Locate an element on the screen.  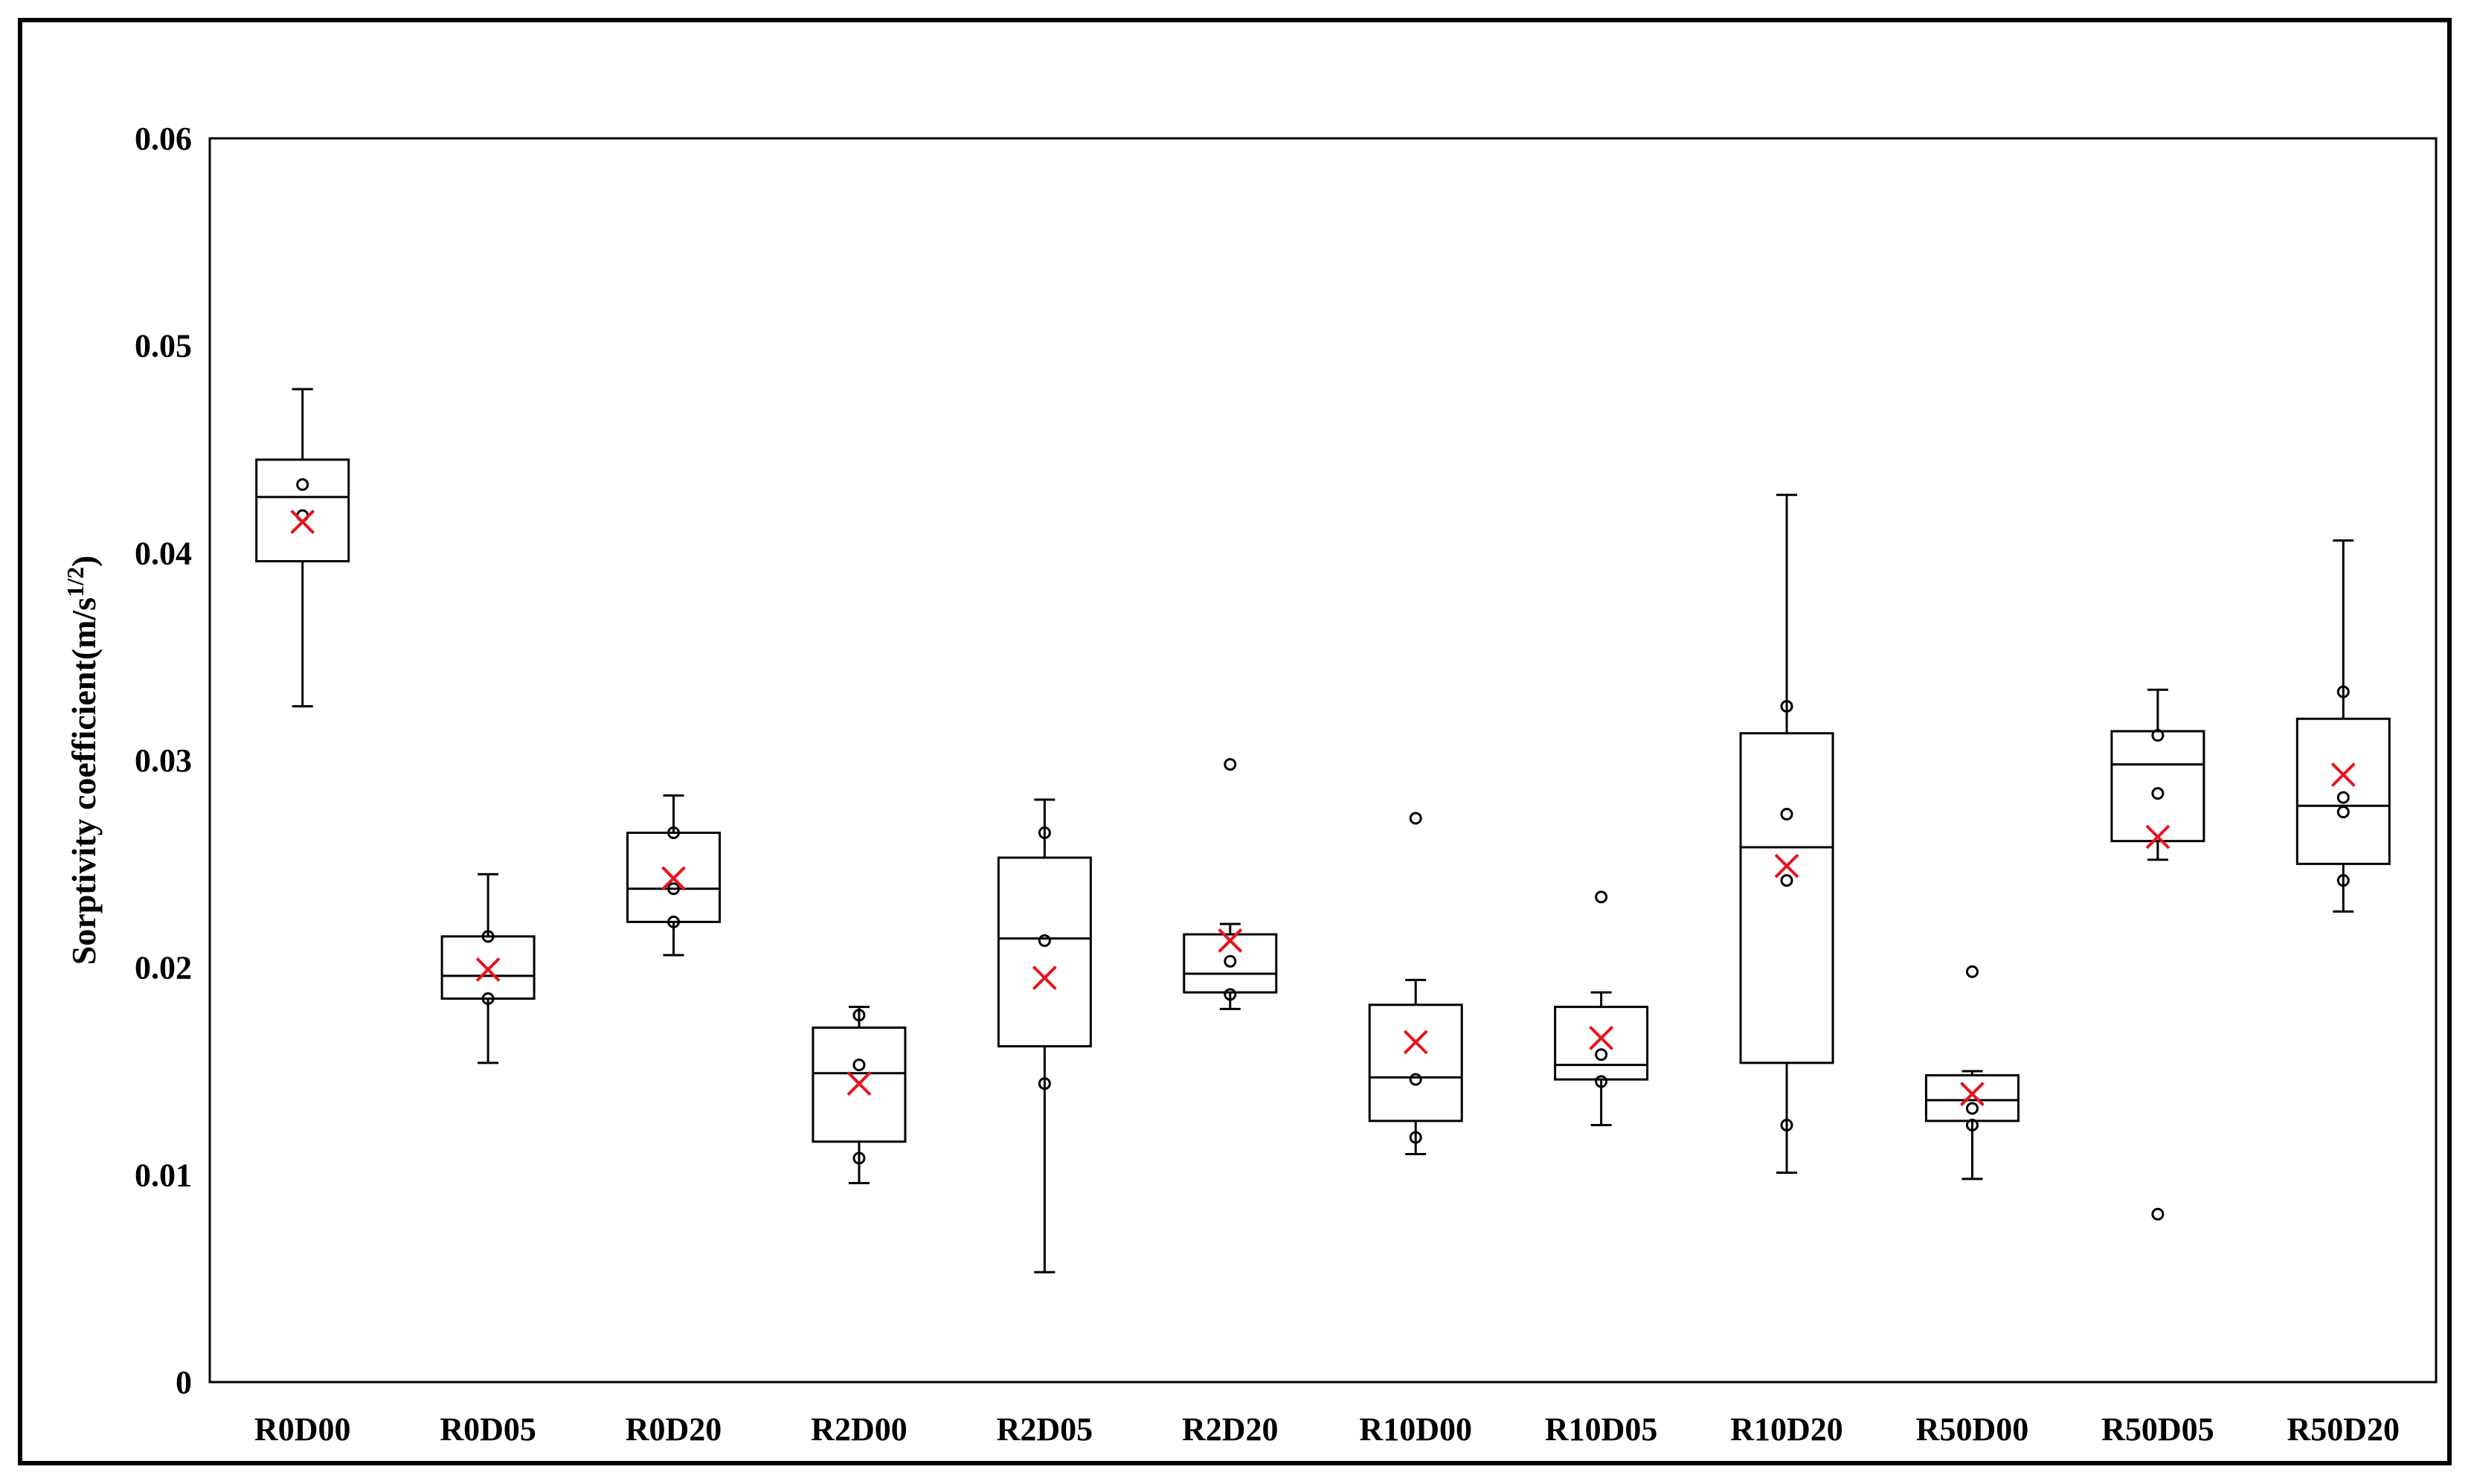
x-tick-label: R10D05 is located at coordinates (1601, 1429).